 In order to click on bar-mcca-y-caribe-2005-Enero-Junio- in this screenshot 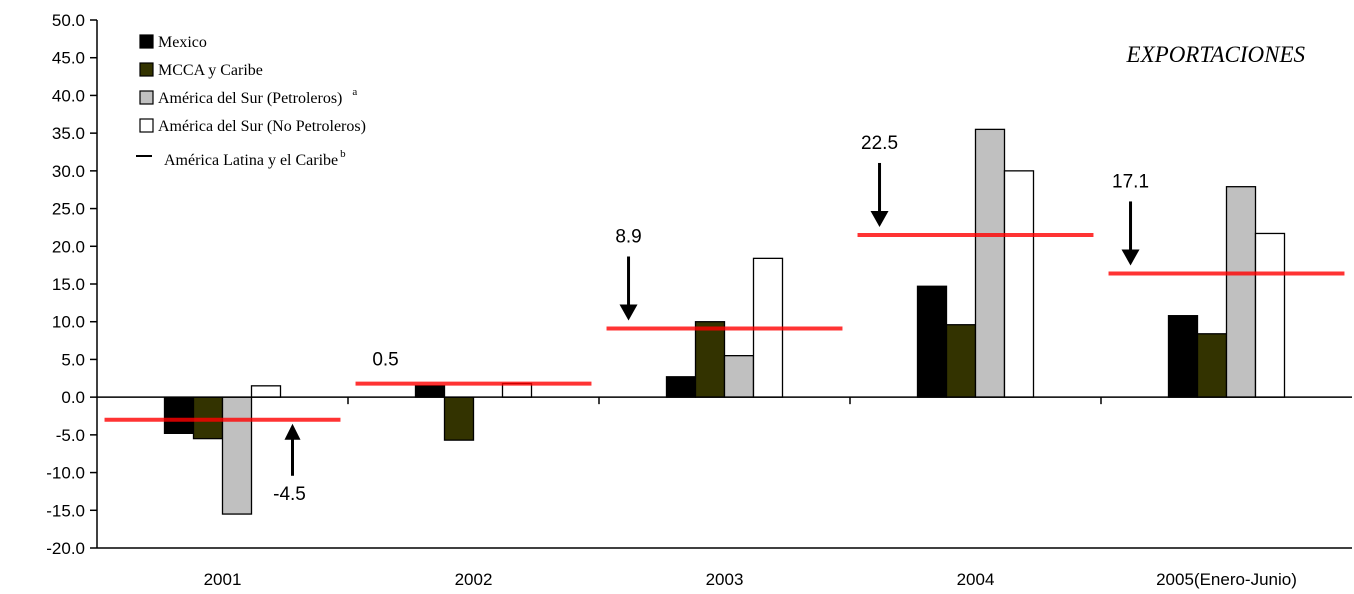, I will do `click(1212, 365)`.